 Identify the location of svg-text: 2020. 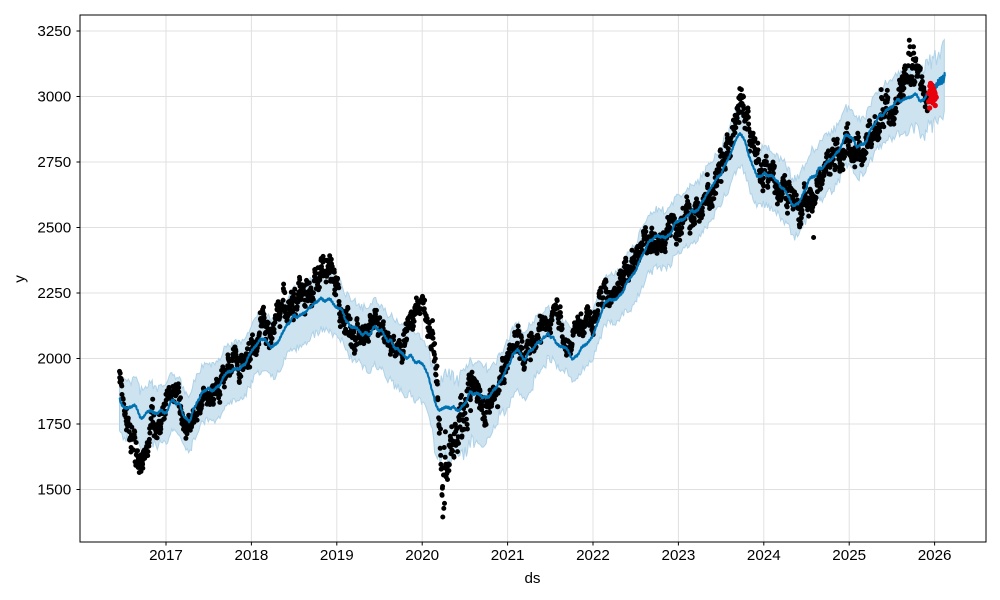
(422, 555).